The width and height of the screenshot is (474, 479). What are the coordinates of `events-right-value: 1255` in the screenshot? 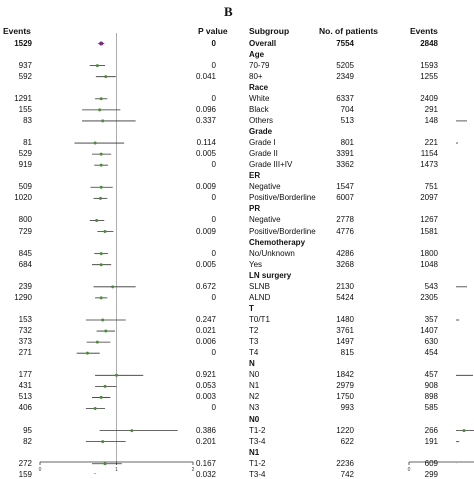 It's located at (429, 76).